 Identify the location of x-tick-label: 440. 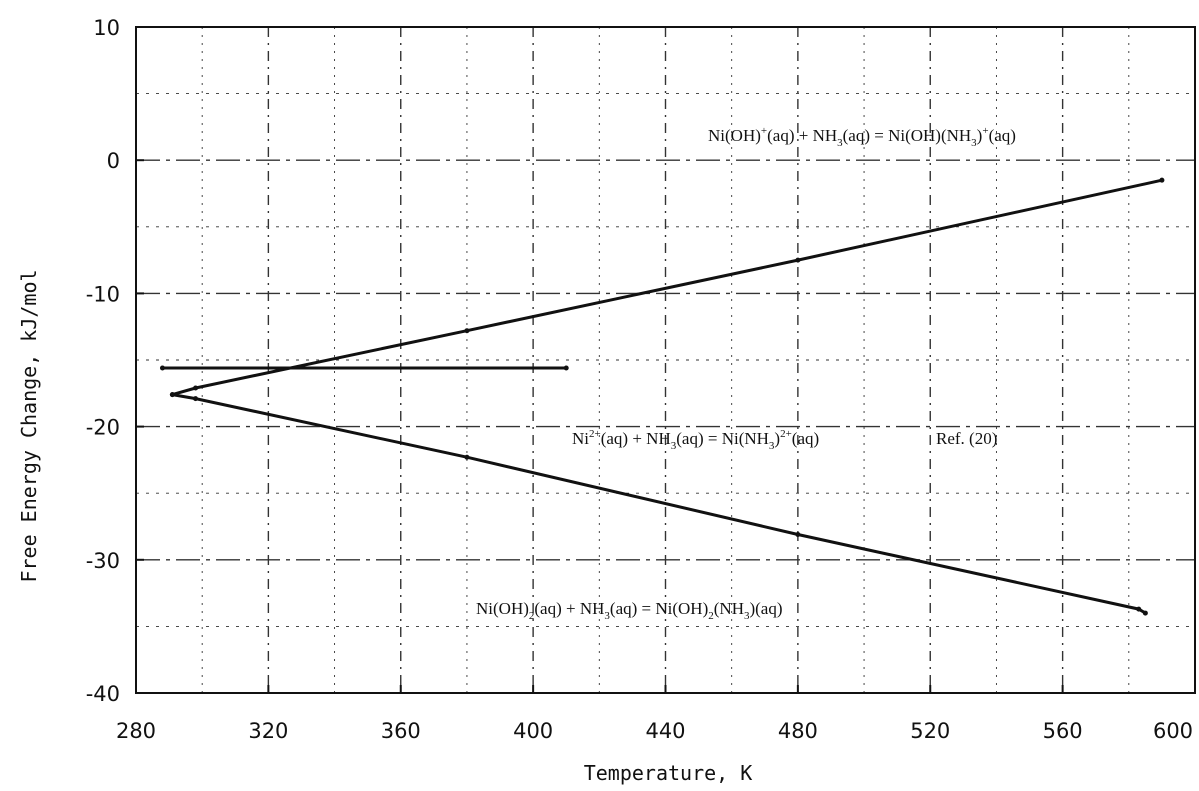
(665, 731).